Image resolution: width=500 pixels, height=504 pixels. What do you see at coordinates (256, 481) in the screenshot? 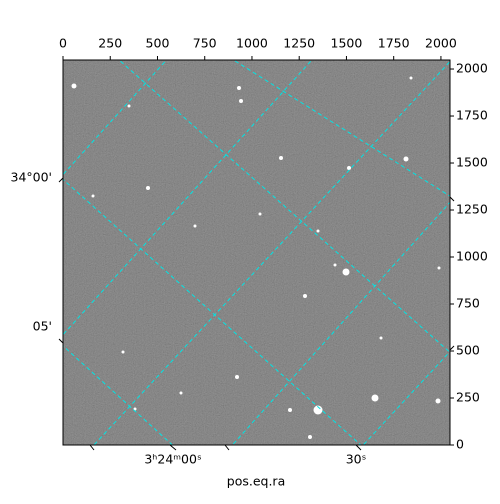
I see `x-axis-label: pos.eq.ra` at bounding box center [256, 481].